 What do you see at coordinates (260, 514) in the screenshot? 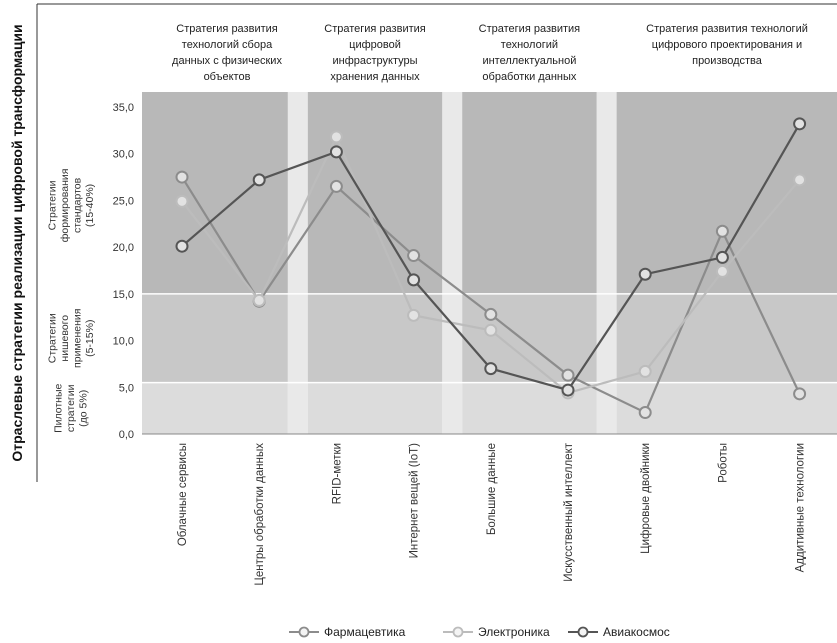
I see `x-tick-label: Центры обработки данных` at bounding box center [260, 514].